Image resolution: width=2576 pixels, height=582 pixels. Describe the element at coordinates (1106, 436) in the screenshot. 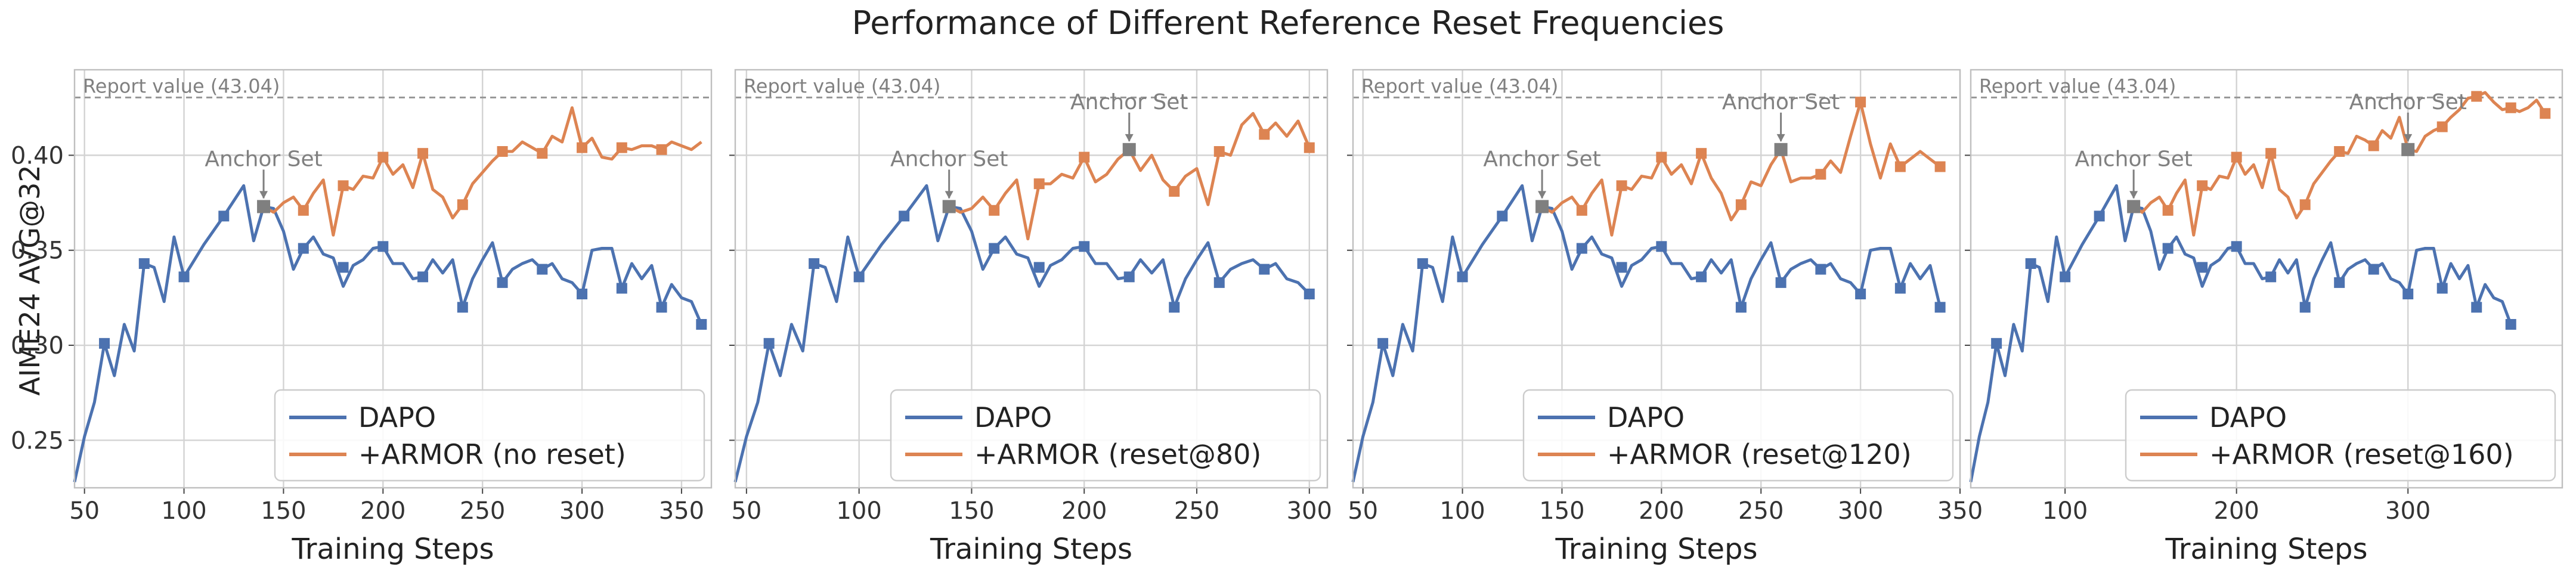

I see `legend: DAPO +ARMOR (reset@80)` at that location.